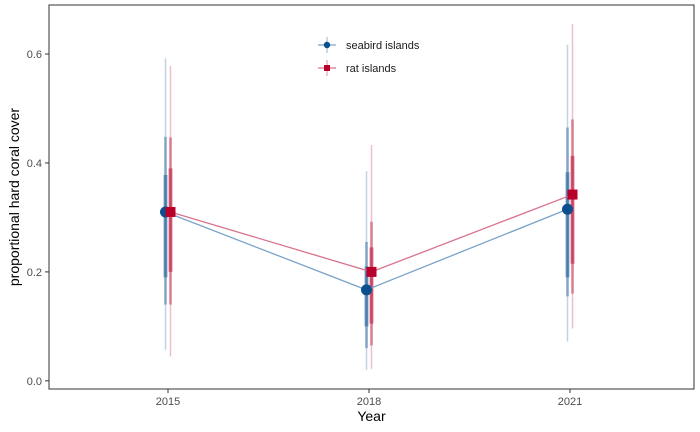 The image size is (700, 432). I want to click on x-axis-title: Year, so click(371, 416).